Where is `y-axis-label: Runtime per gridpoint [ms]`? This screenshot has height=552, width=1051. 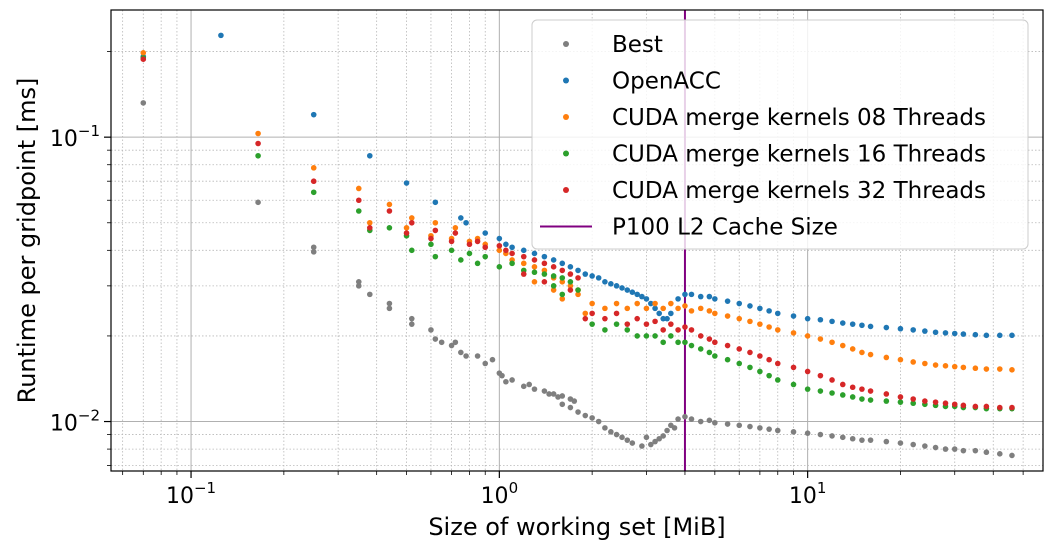 y-axis-label: Runtime per gridpoint [ms] is located at coordinates (27, 241).